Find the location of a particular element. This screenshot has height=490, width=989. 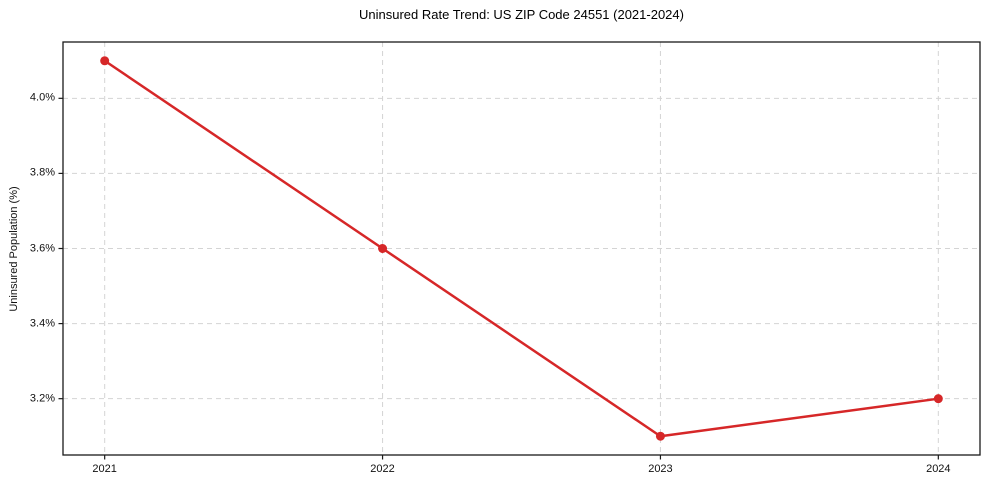

x-tick-label: 2021 is located at coordinates (104, 469).